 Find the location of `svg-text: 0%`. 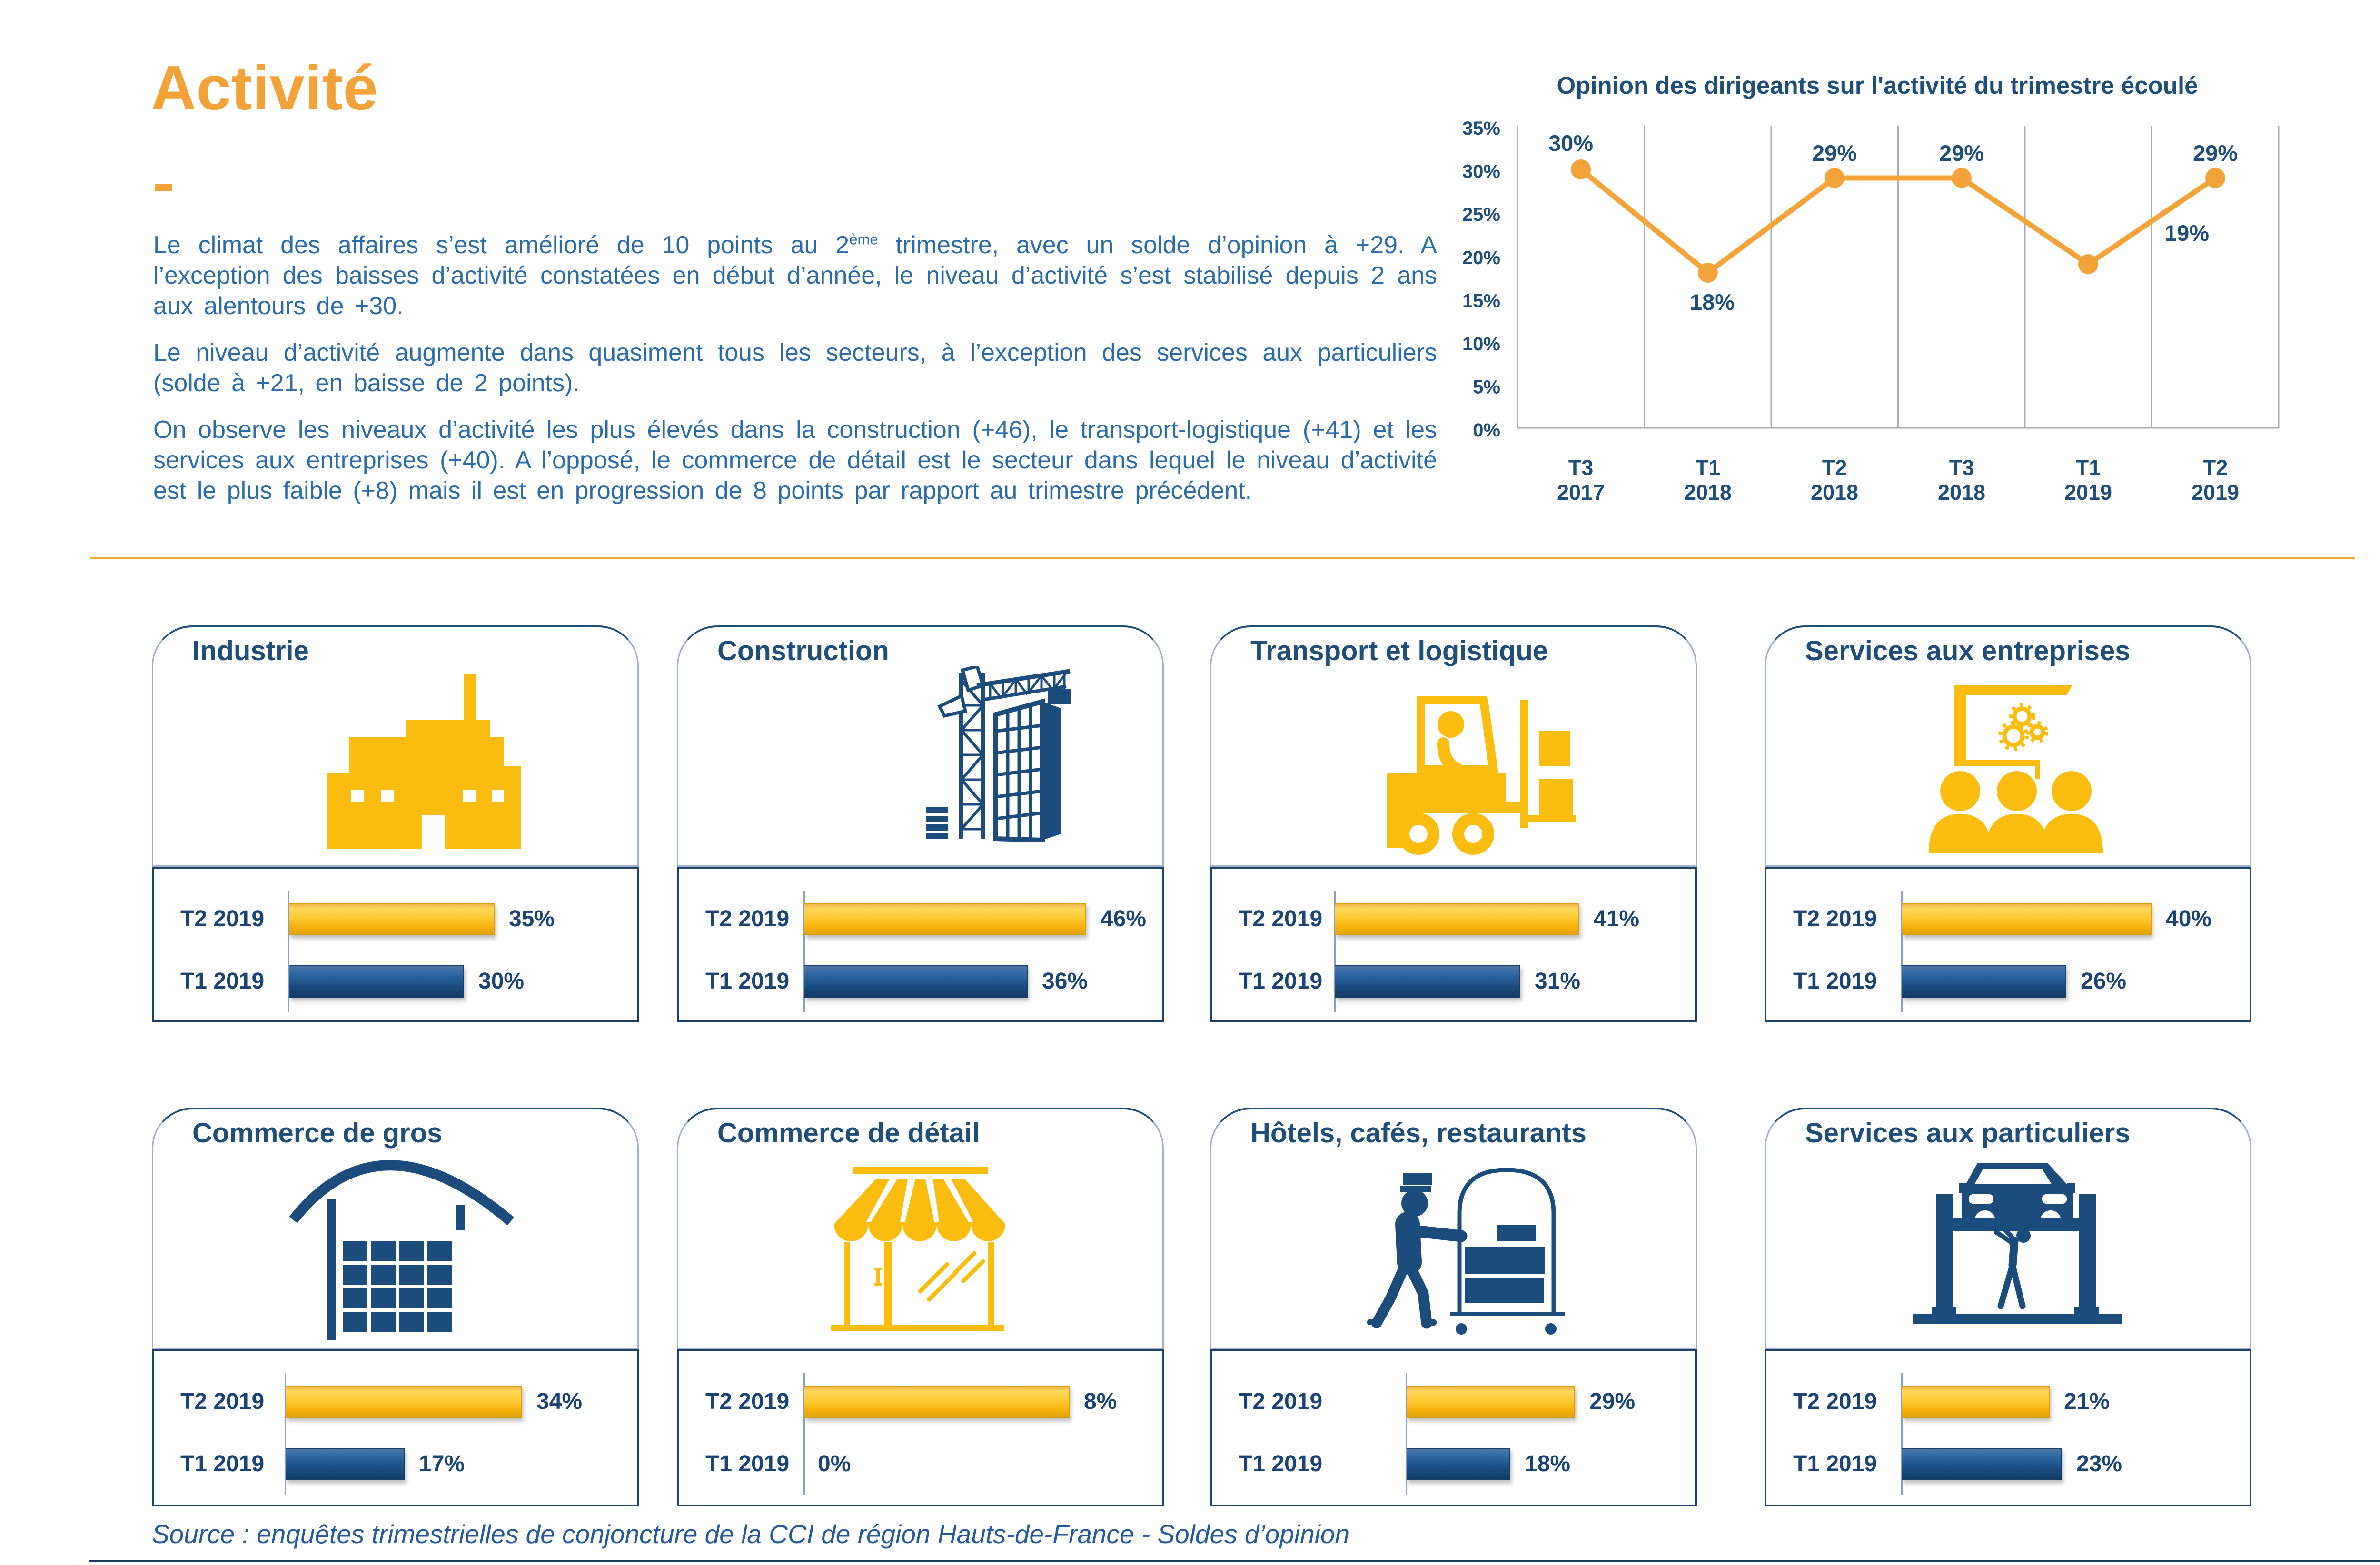

svg-text: 0% is located at coordinates (1486, 430).